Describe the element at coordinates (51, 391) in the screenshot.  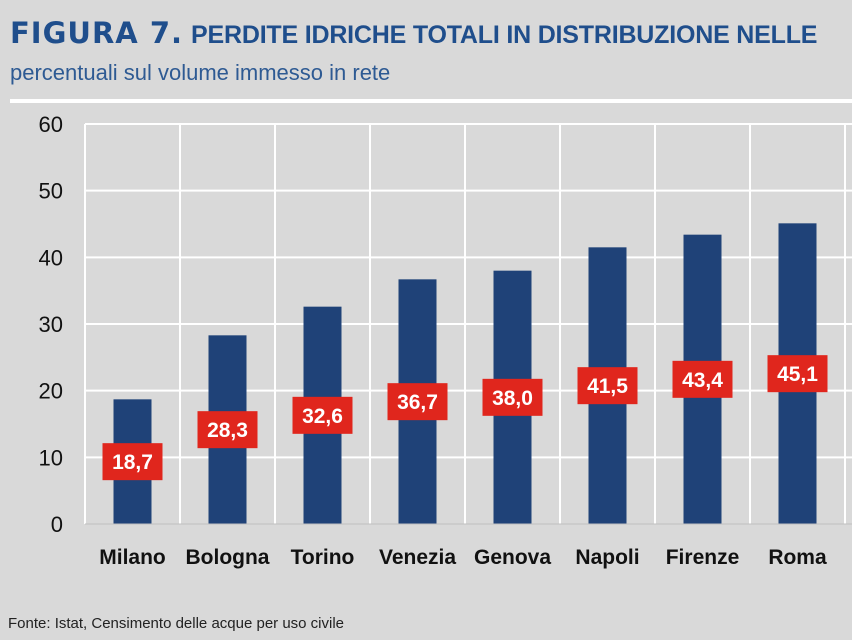
I see `y-tick-label: 20` at that location.